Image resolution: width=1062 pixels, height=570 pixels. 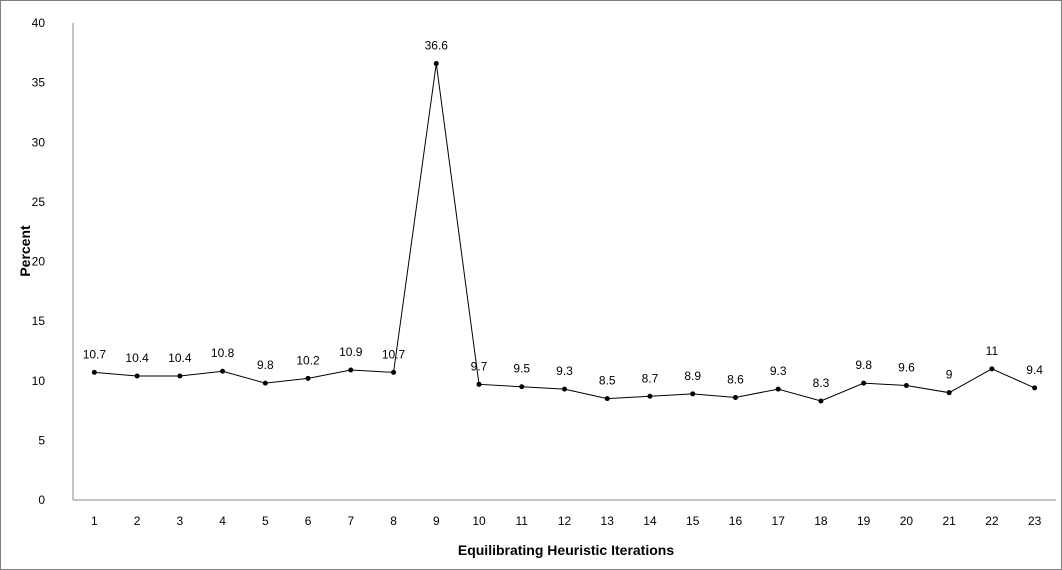 I want to click on y-tick-labels: 0 5 10 15 20 25 30 35 40, so click(x=39, y=261).